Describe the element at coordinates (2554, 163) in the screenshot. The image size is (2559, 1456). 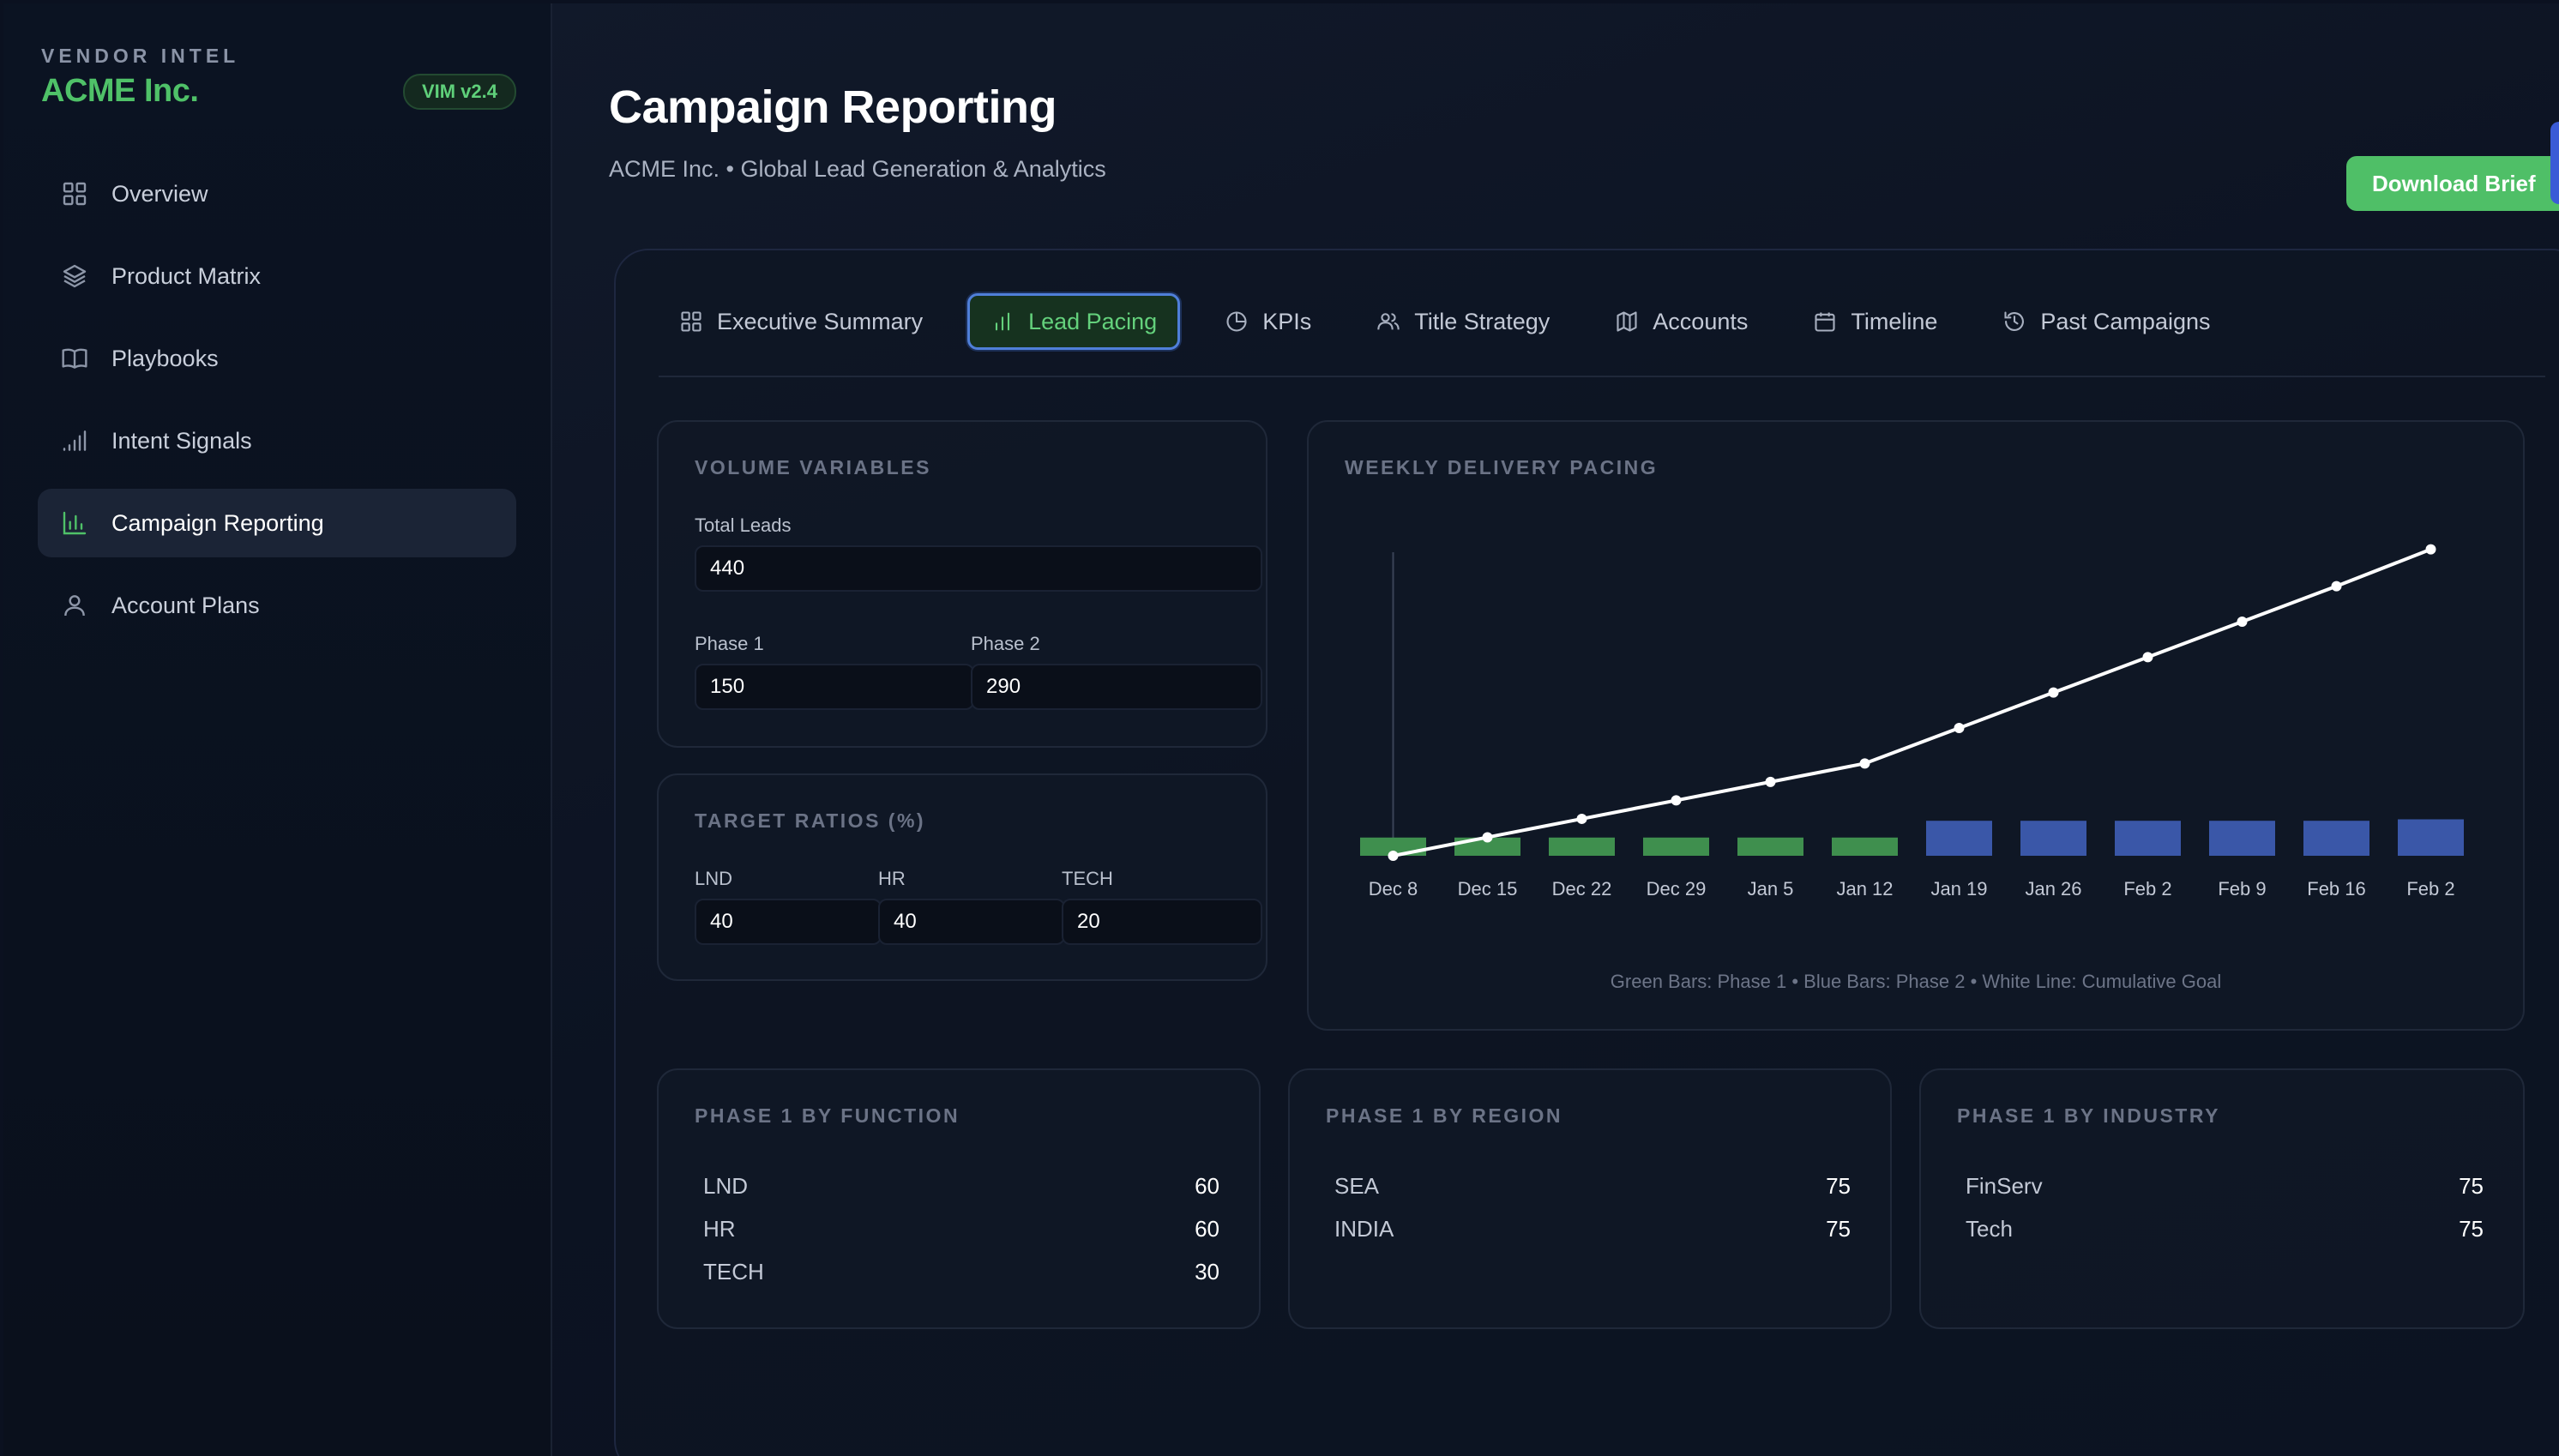
I see `edge-accent` at that location.